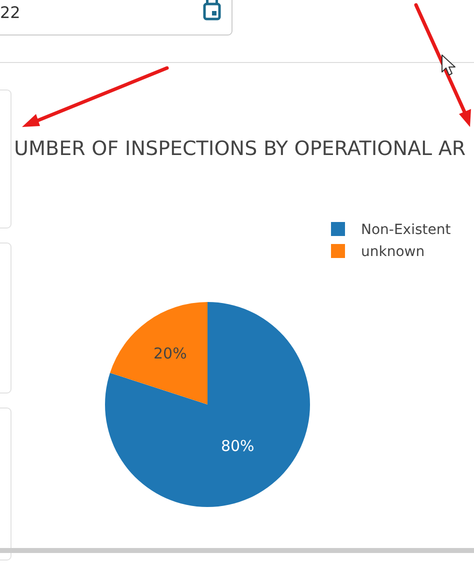  What do you see at coordinates (393, 252) in the screenshot?
I see `legend-label: unknown` at bounding box center [393, 252].